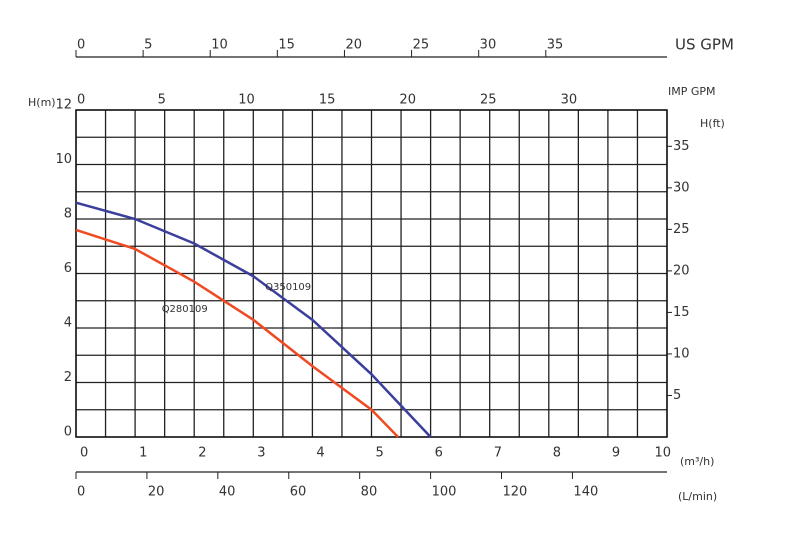 This screenshot has height=541, width=804. What do you see at coordinates (143, 453) in the screenshot?
I see `x-tick-label: 1` at bounding box center [143, 453].